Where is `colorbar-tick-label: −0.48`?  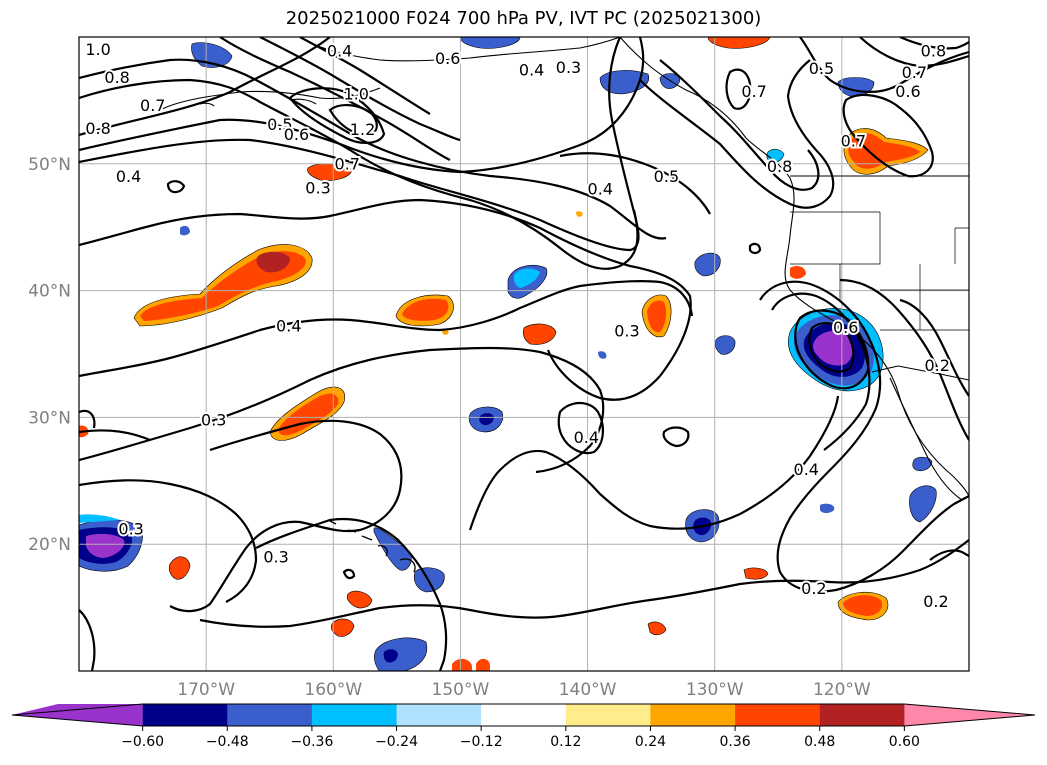
colorbar-tick-label: −0.48 is located at coordinates (227, 742).